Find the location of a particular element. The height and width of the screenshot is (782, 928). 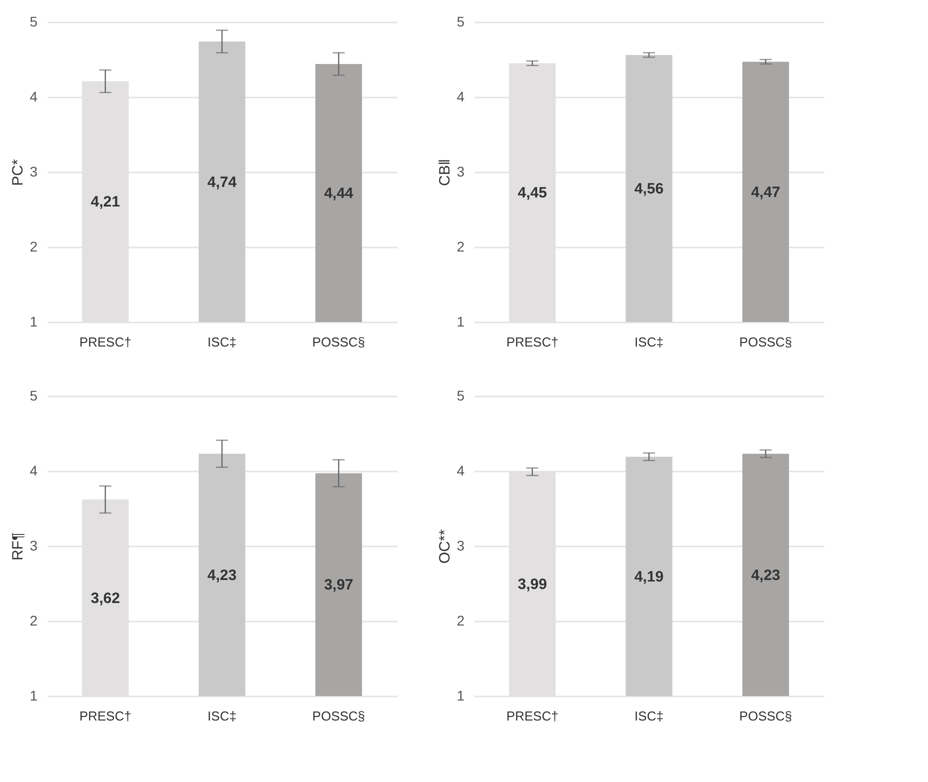

data-label: 3,99 is located at coordinates (532, 584).